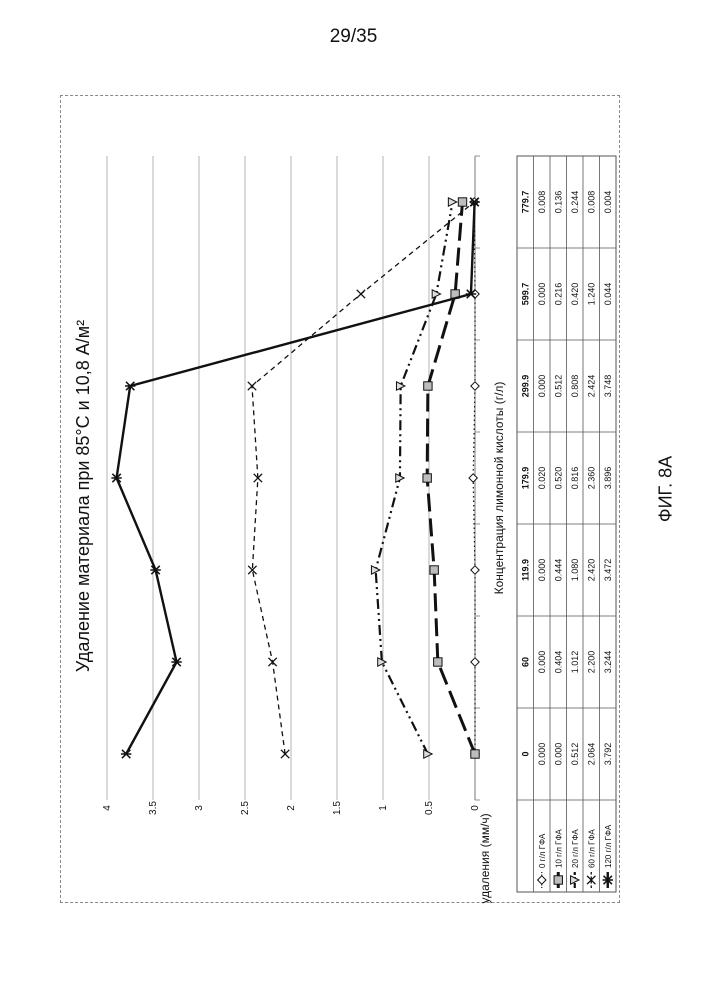 This screenshot has height=1000, width=707. I want to click on x-tick-label: 119.9, so click(525, 570).